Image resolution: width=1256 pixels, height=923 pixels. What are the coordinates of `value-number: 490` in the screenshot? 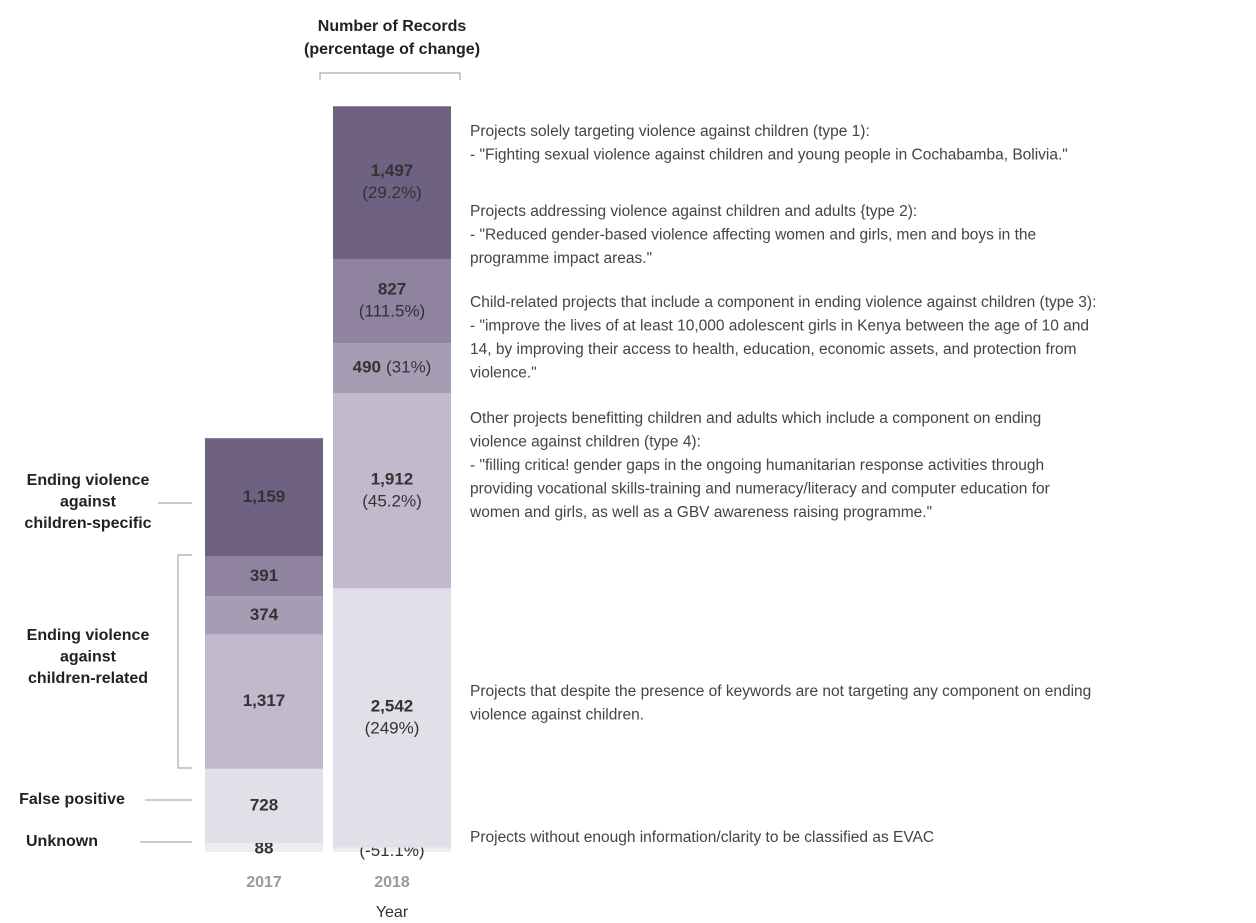 It's located at (367, 367).